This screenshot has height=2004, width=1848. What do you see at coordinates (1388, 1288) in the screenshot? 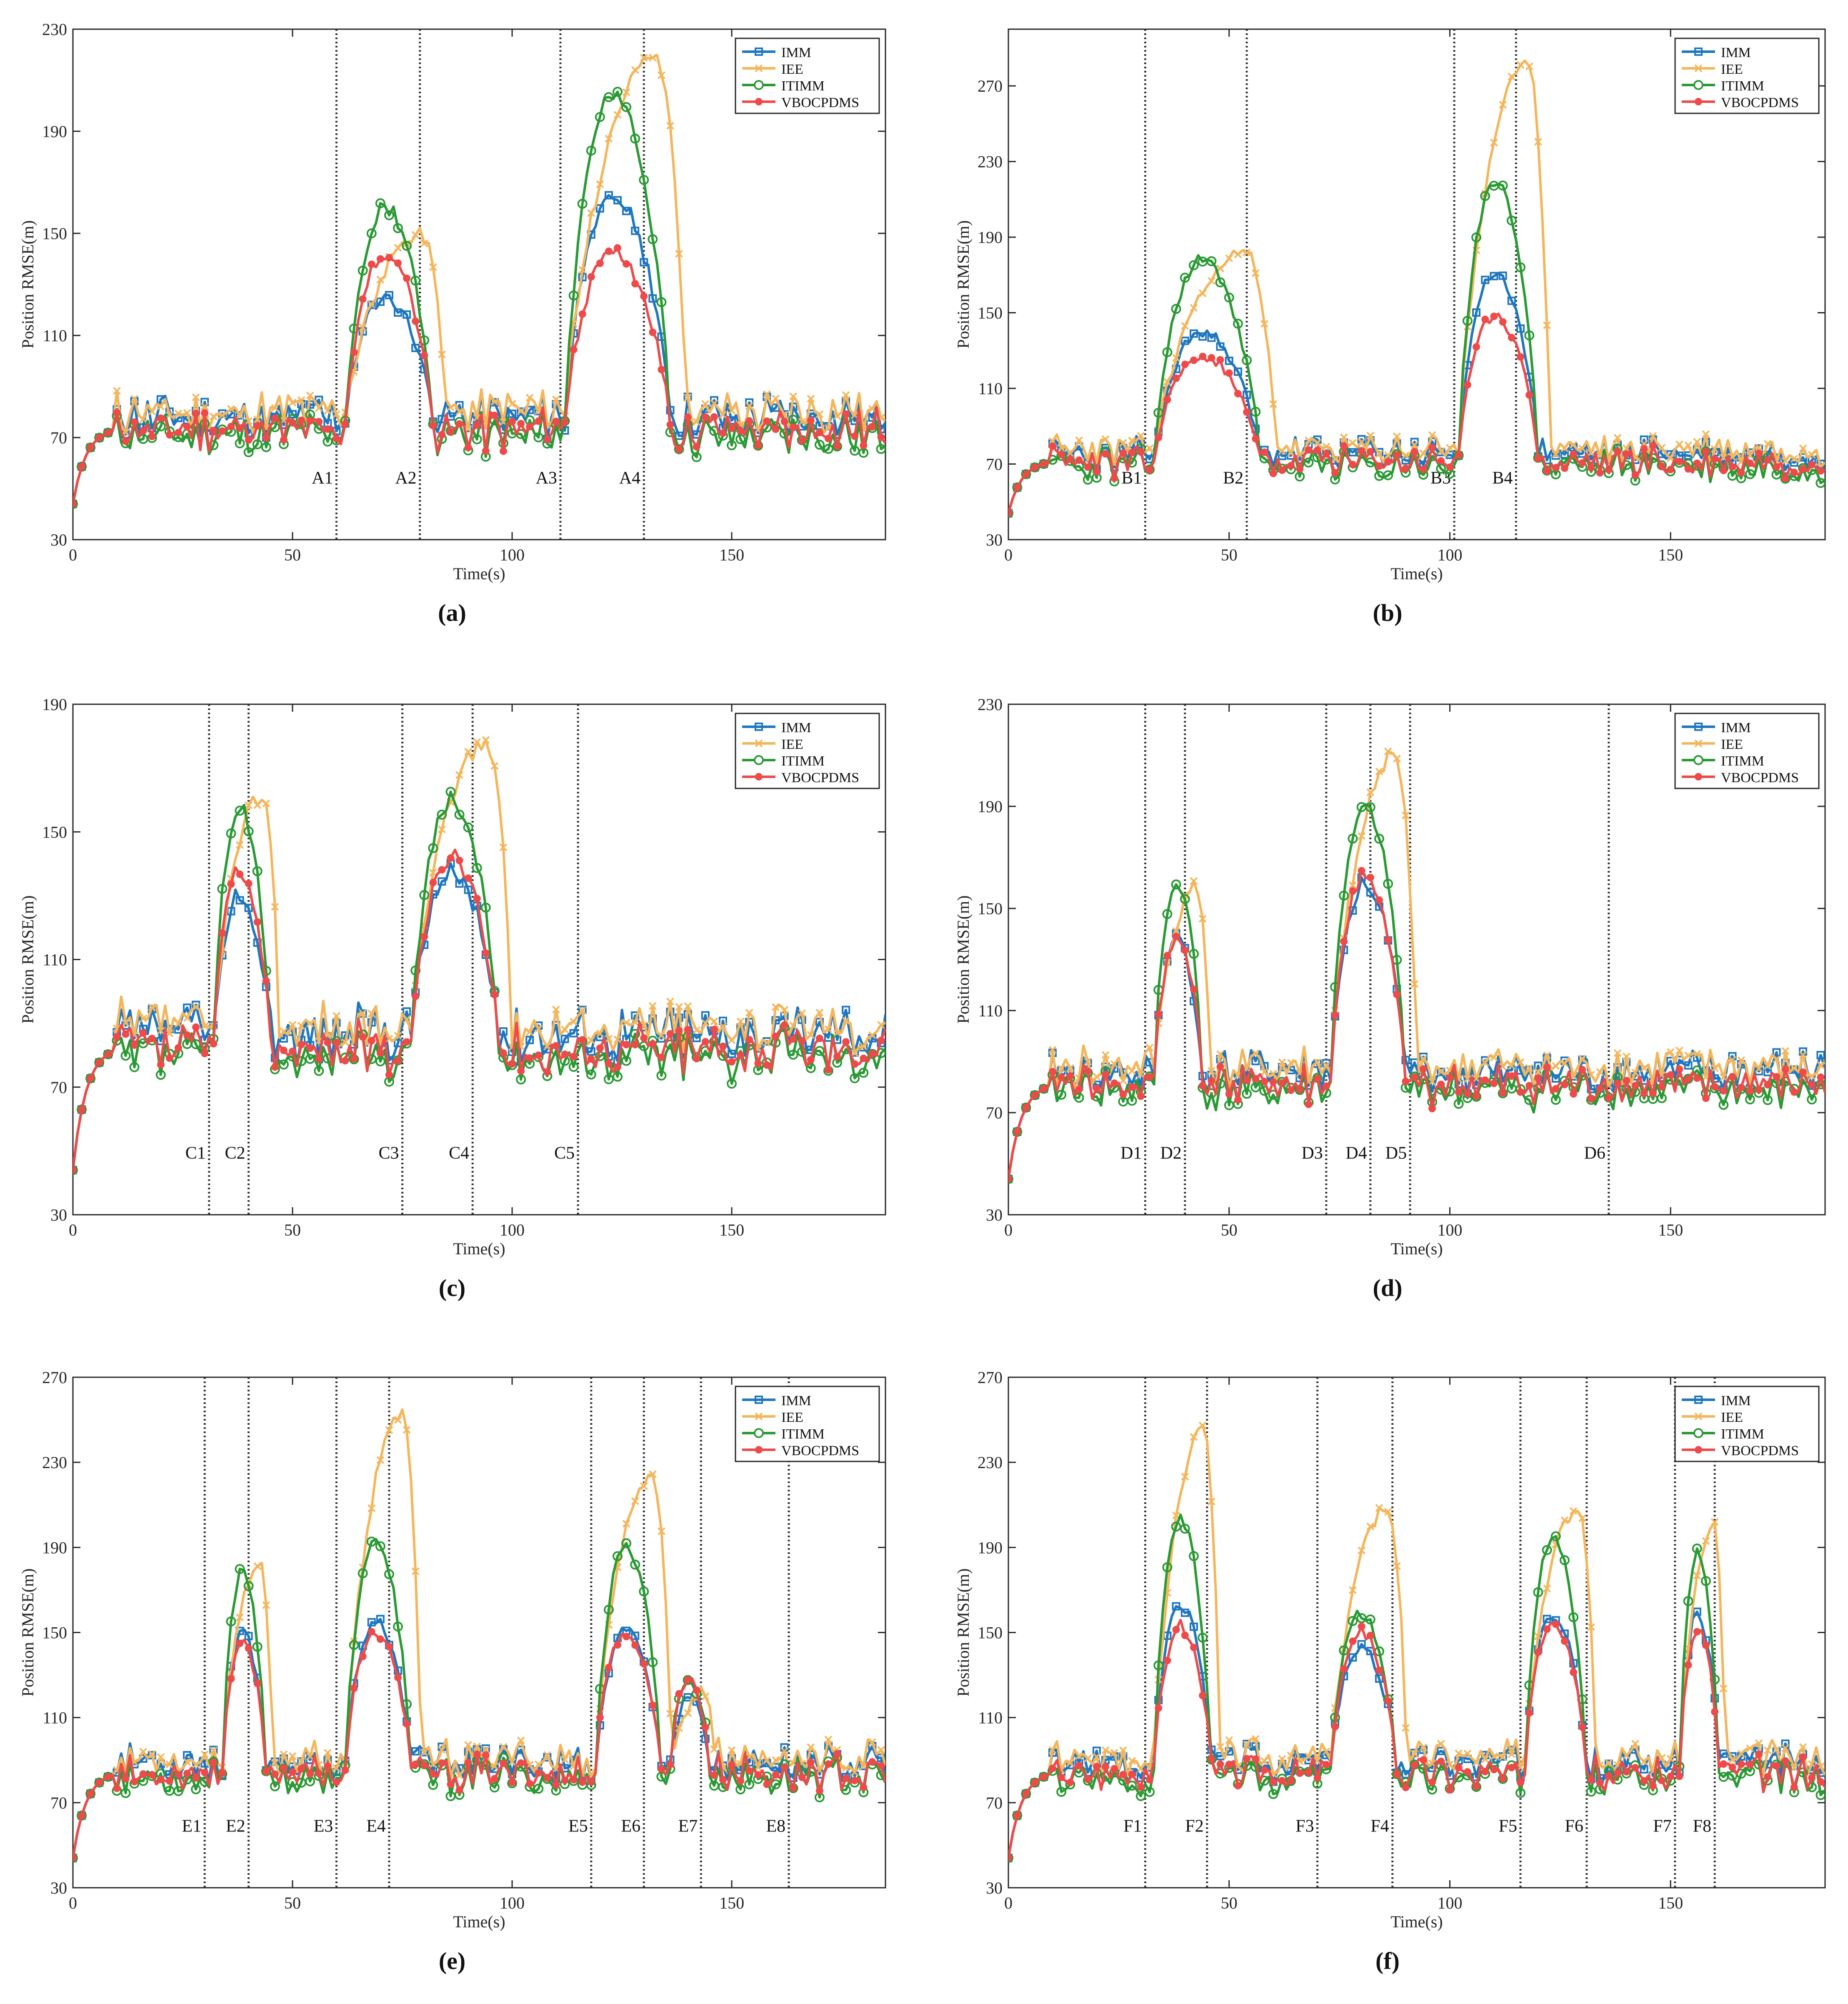
I see `panel-caption: (d)` at bounding box center [1388, 1288].